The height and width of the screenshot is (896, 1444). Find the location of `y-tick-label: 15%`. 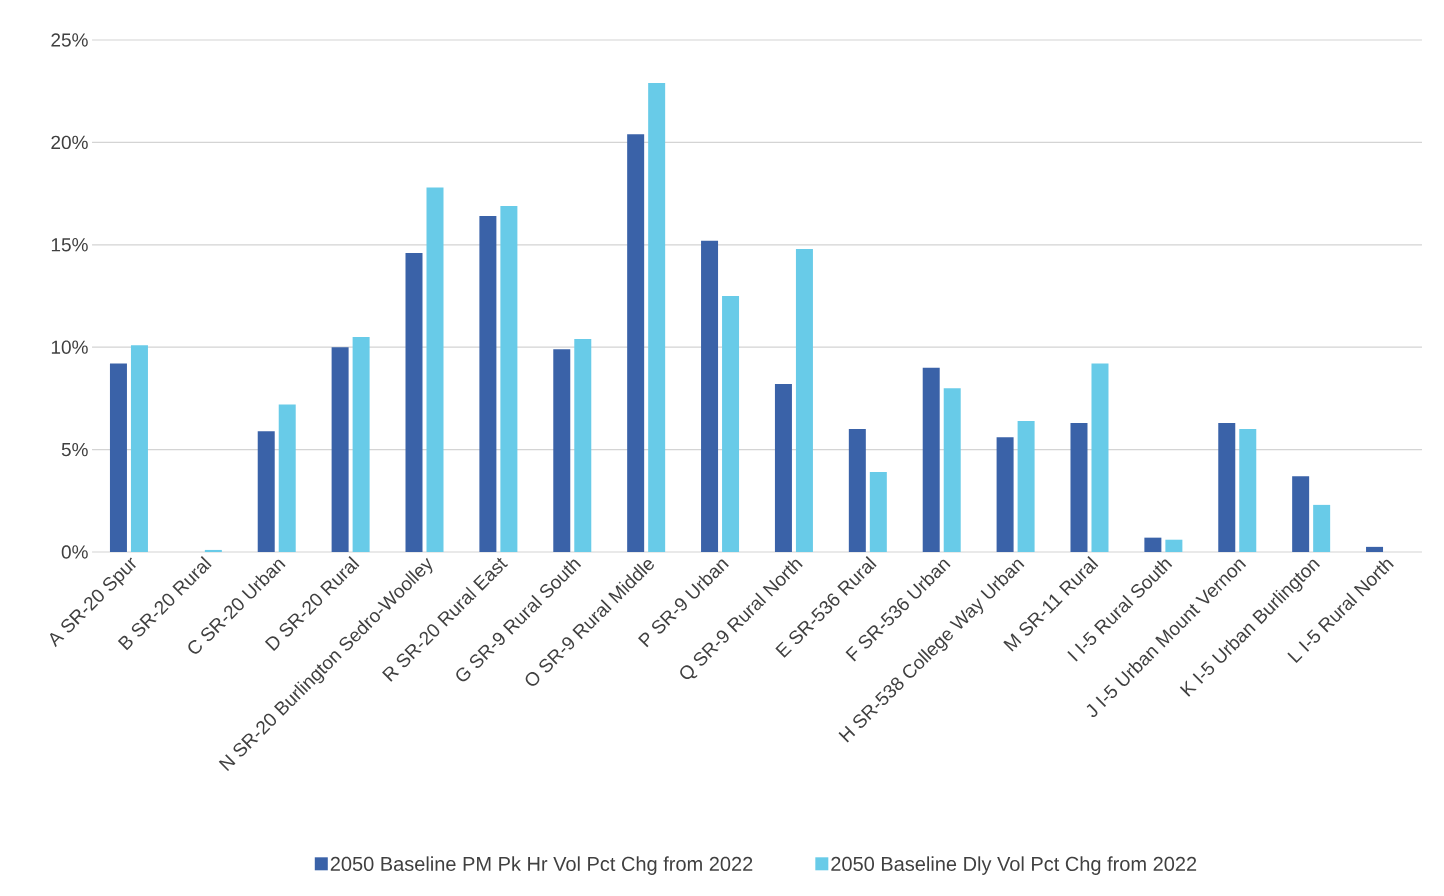

y-tick-label: 15% is located at coordinates (69, 245).